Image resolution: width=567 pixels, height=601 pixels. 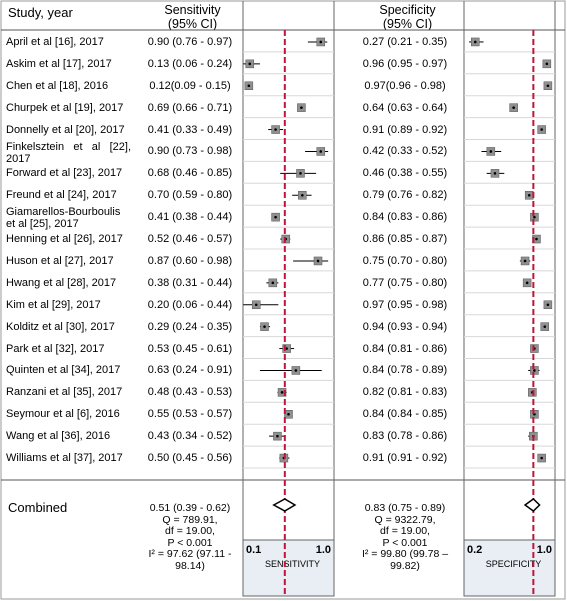 What do you see at coordinates (190, 63) in the screenshot?
I see `sensitivity-value: 0.13 (0.06 - 0.24)` at bounding box center [190, 63].